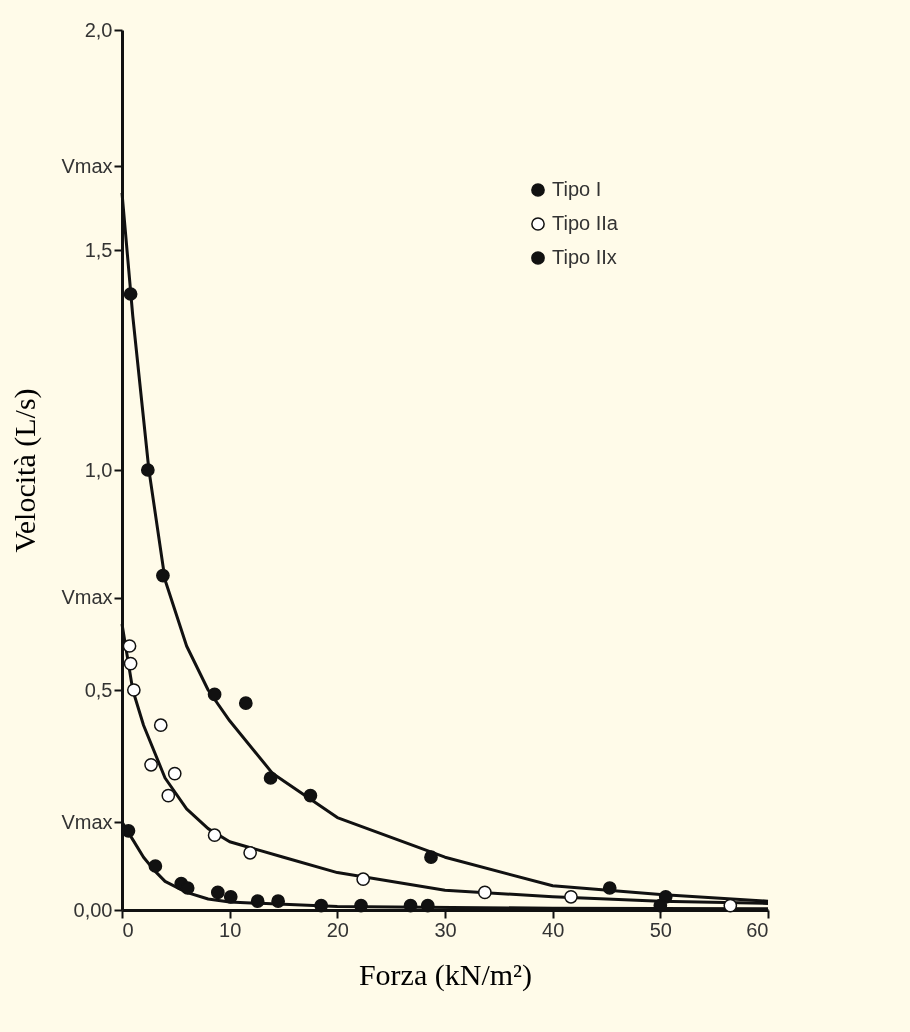 Image resolution: width=910 pixels, height=1032 pixels. I want to click on y-tick-label: 0,00, so click(93, 909).